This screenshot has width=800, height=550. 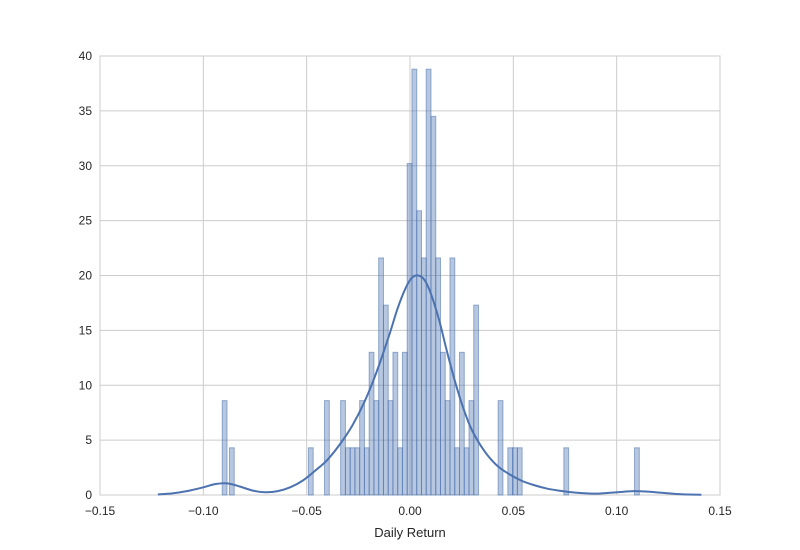 I want to click on x-tick-label: 0.15, so click(x=720, y=511).